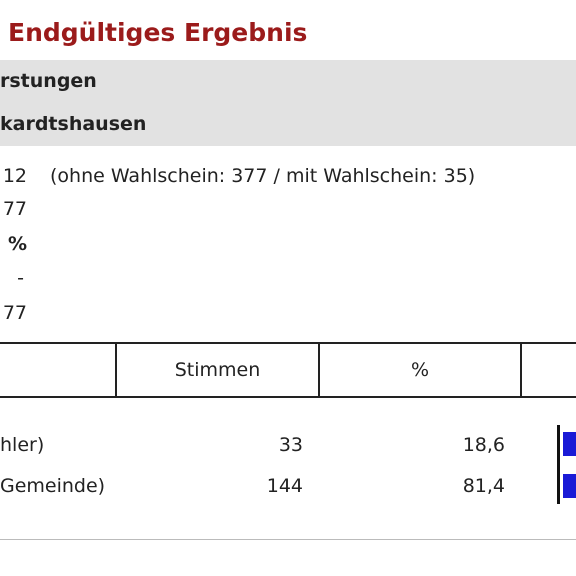 This screenshot has width=576, height=576. I want to click on stat-value: 12, so click(14, 176).